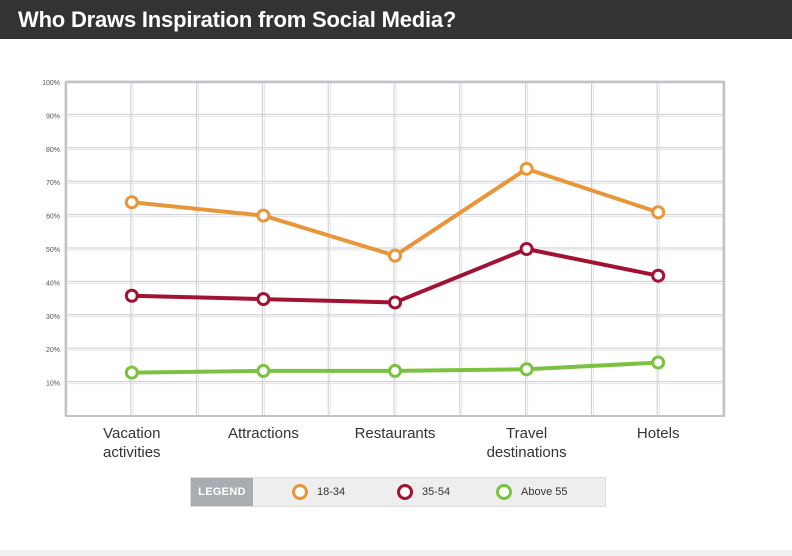  I want to click on bottom-rule, so click(396, 553).